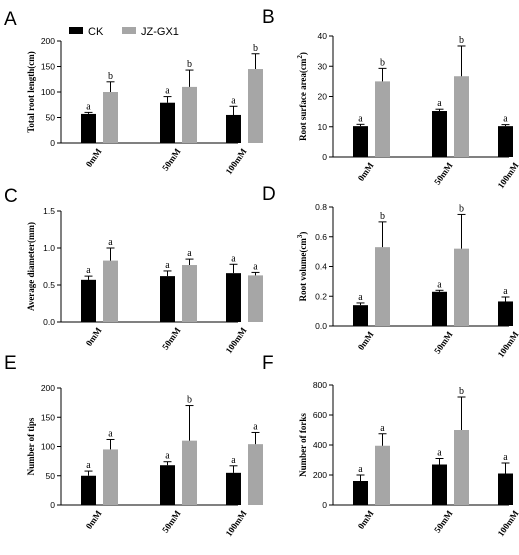 The image size is (519, 555). I want to click on y-tick-label: 40, so click(323, 36).